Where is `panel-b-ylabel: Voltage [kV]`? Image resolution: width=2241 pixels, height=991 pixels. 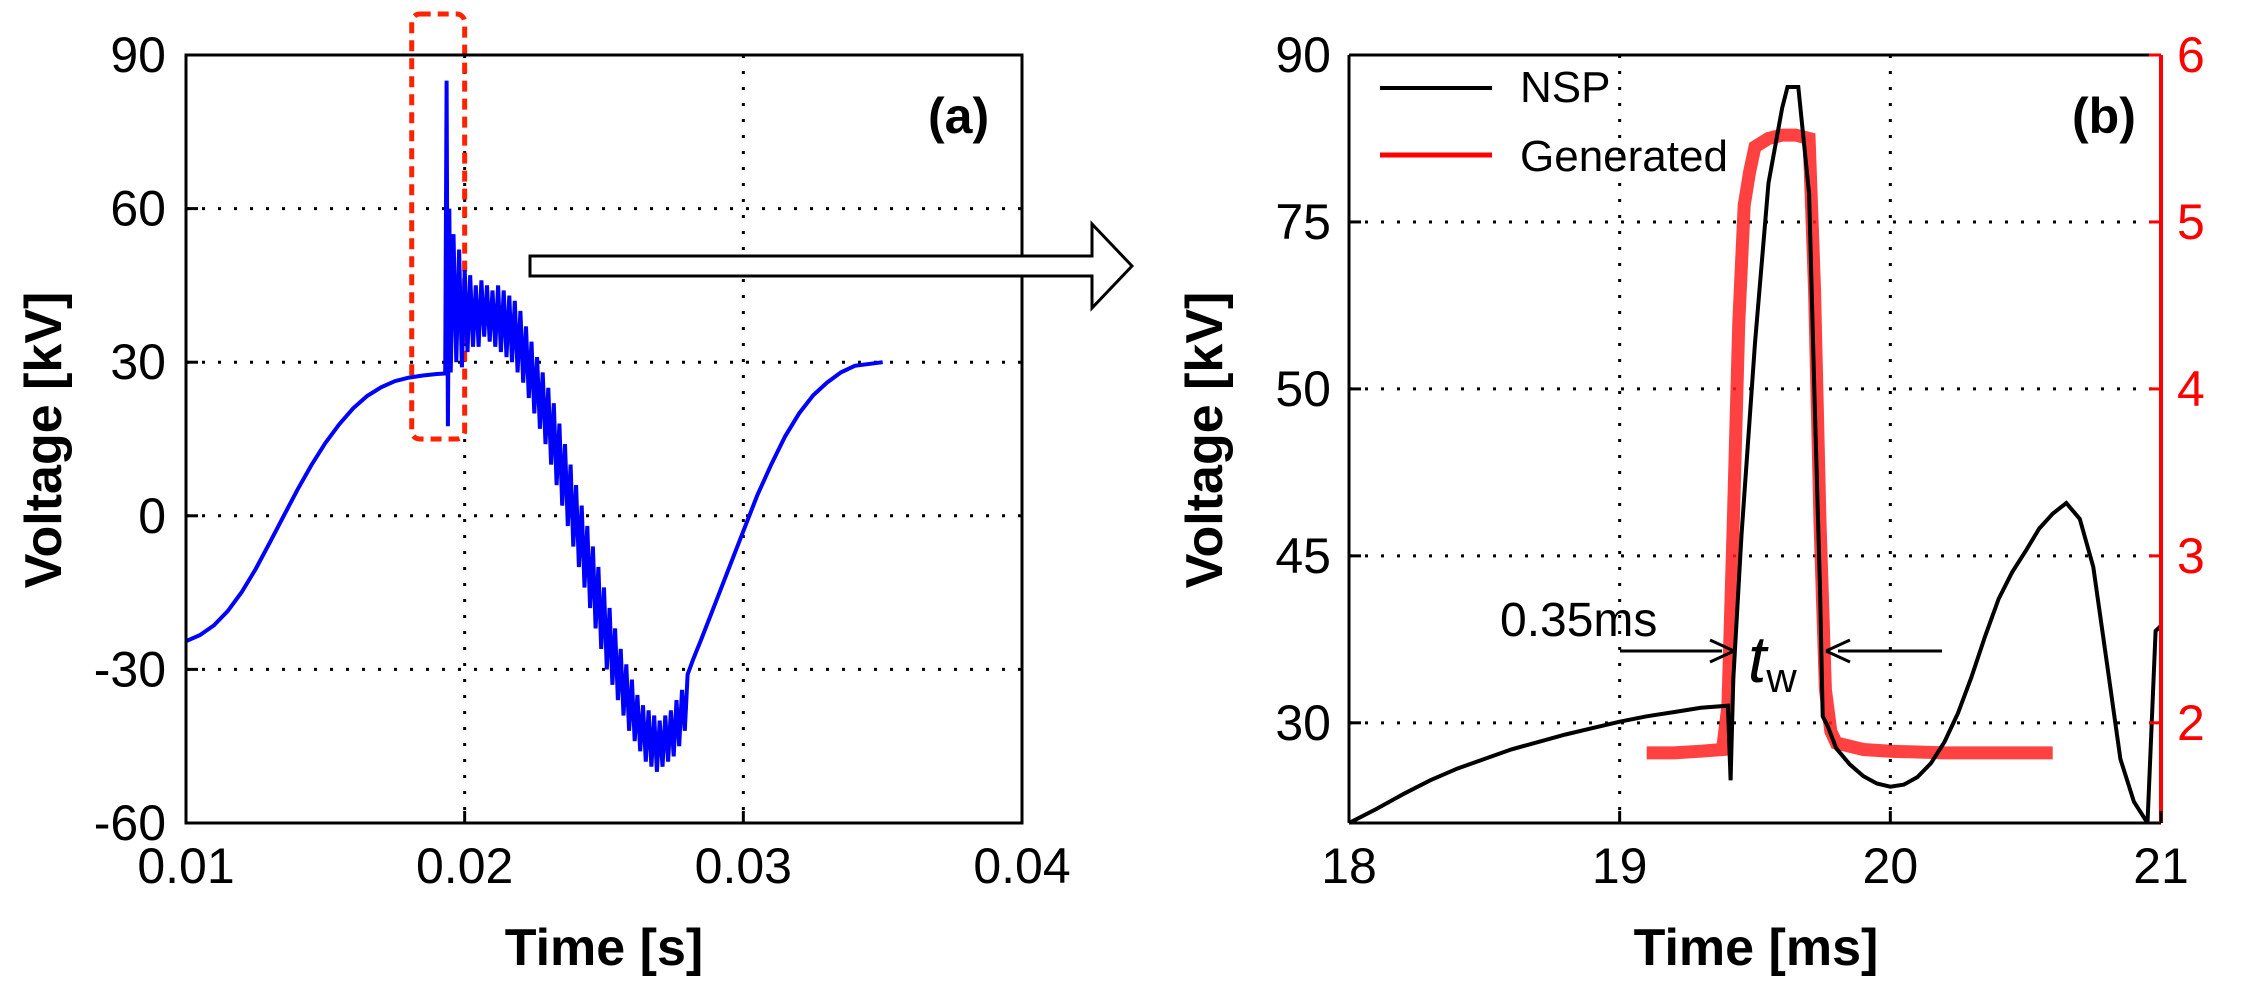 panel-b-ylabel: Voltage [kV] is located at coordinates (1205, 440).